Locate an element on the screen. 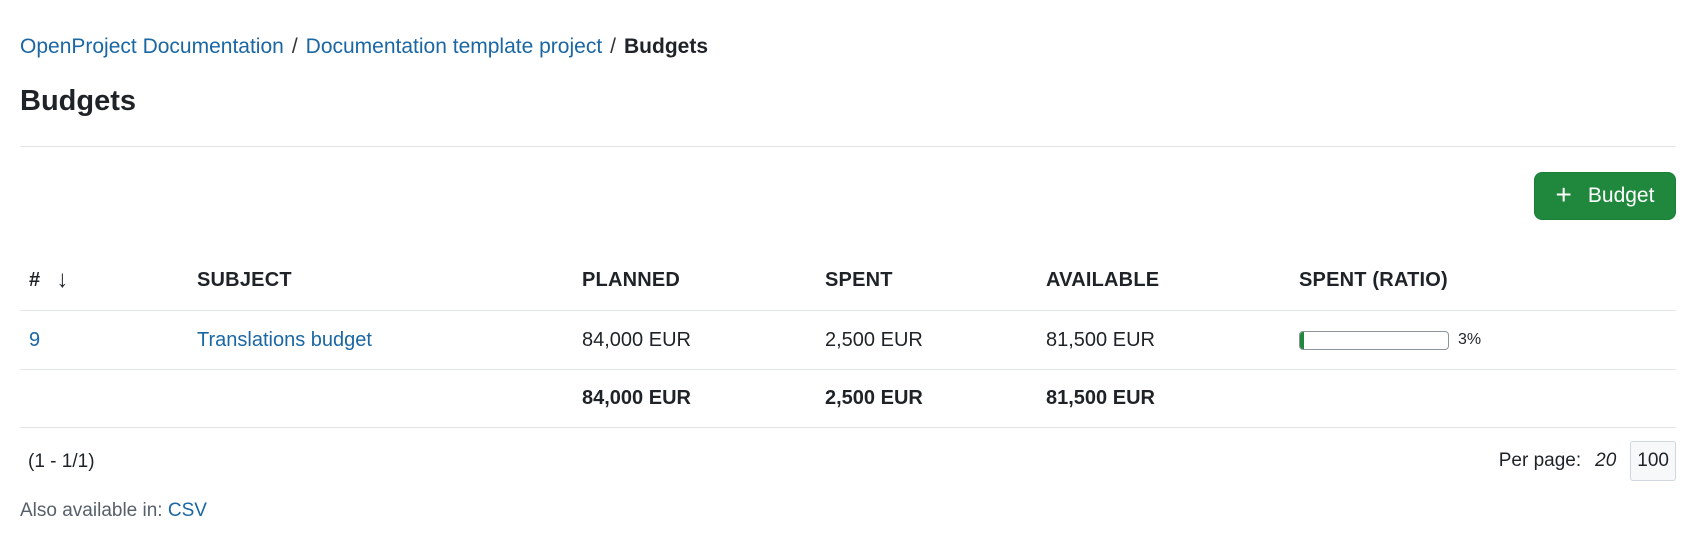  per-page-option-20: 20 is located at coordinates (1606, 460).